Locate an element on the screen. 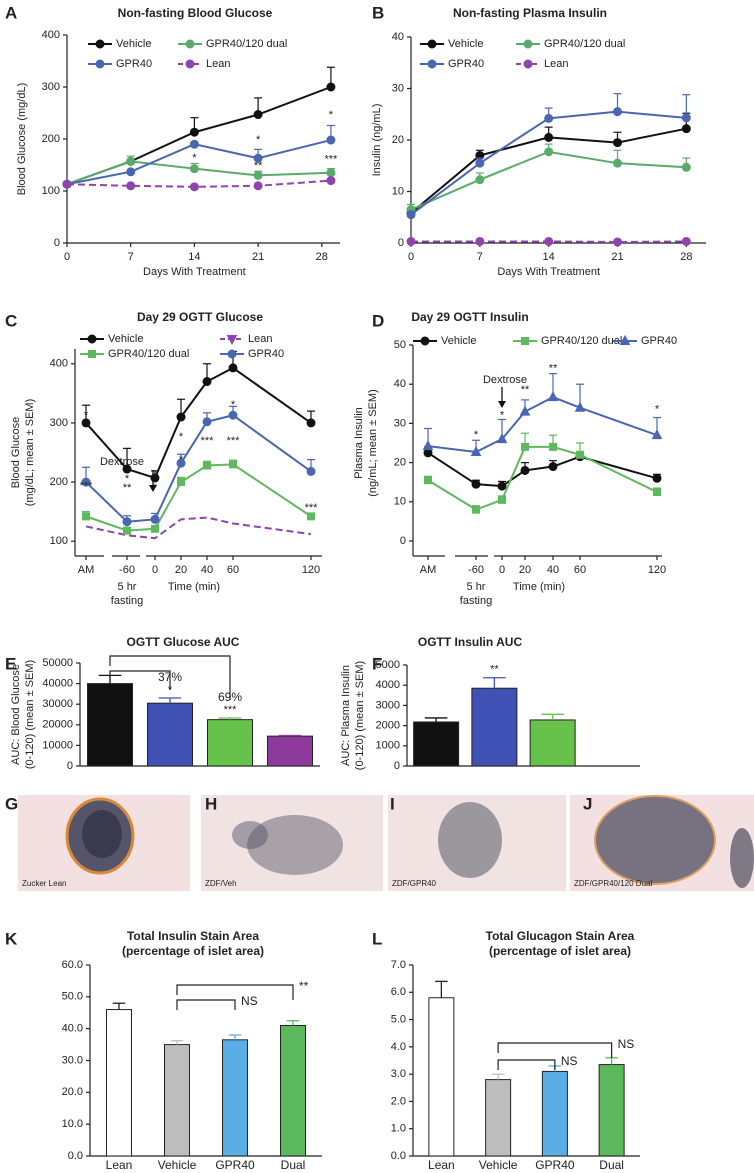 The image size is (754, 1173). y-axis-label: (0-120) (mean ± SEM) is located at coordinates (360, 715).